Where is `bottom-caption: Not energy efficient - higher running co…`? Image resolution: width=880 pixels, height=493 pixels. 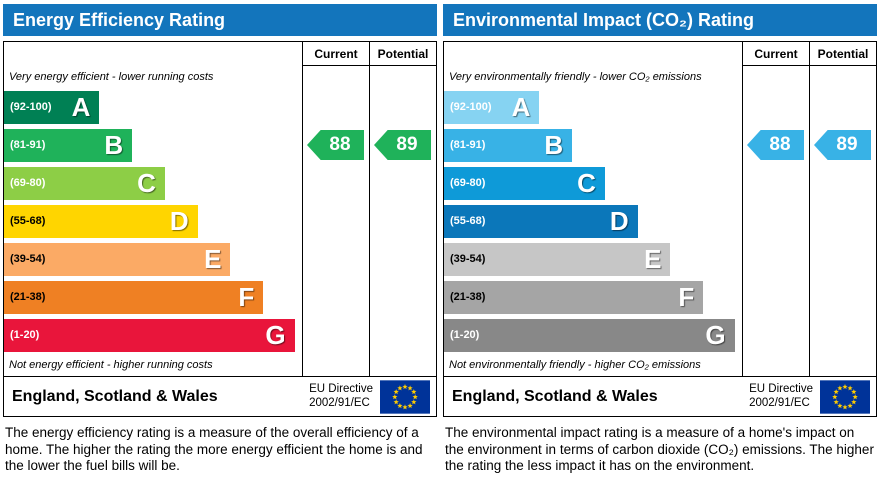 bottom-caption: Not energy efficient - higher running co… is located at coordinates (111, 365).